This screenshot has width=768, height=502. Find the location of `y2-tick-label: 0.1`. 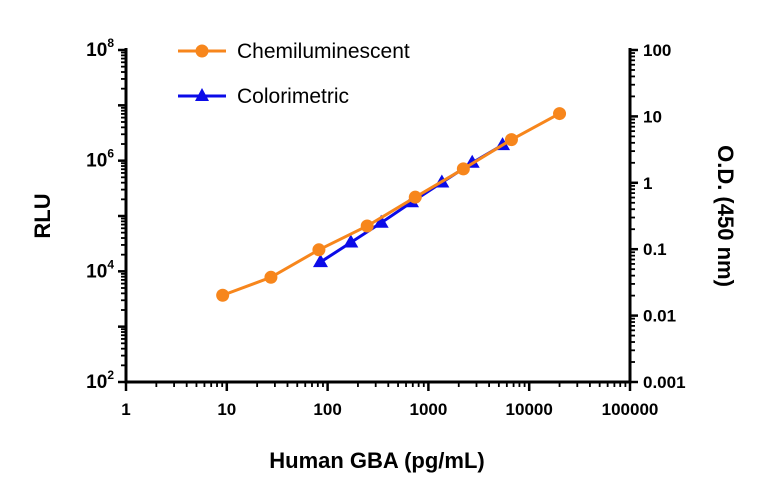

y2-tick-label: 0.1 is located at coordinates (655, 249).